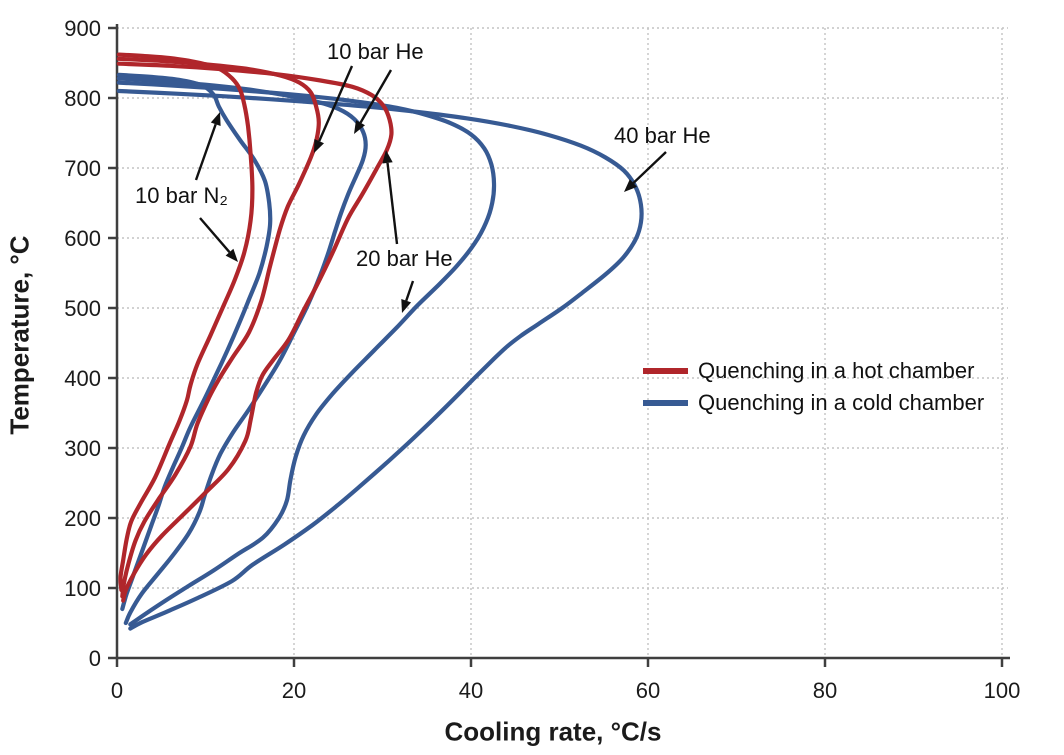  What do you see at coordinates (841, 402) in the screenshot?
I see `legend-label-cold: Quenching in a cold chamber` at bounding box center [841, 402].